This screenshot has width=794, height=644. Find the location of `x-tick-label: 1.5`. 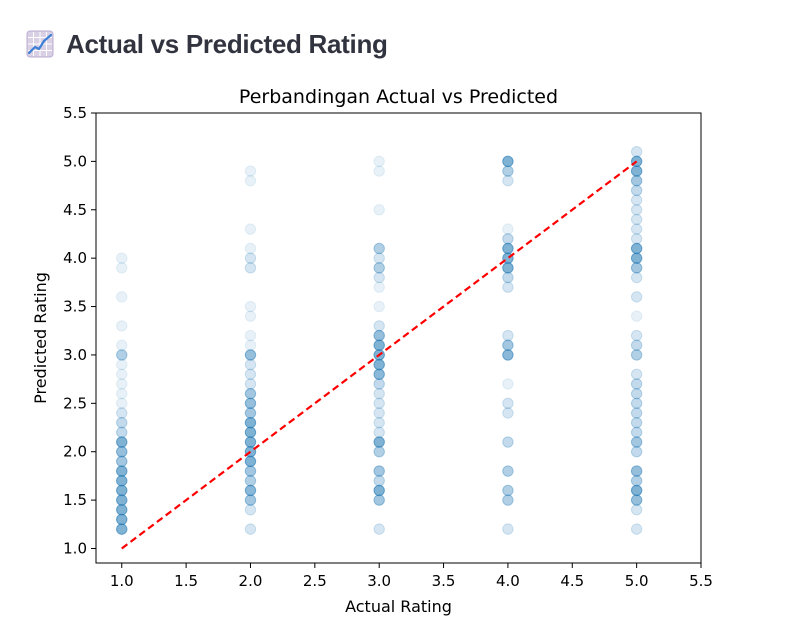

x-tick-label: 1.5 is located at coordinates (186, 581).